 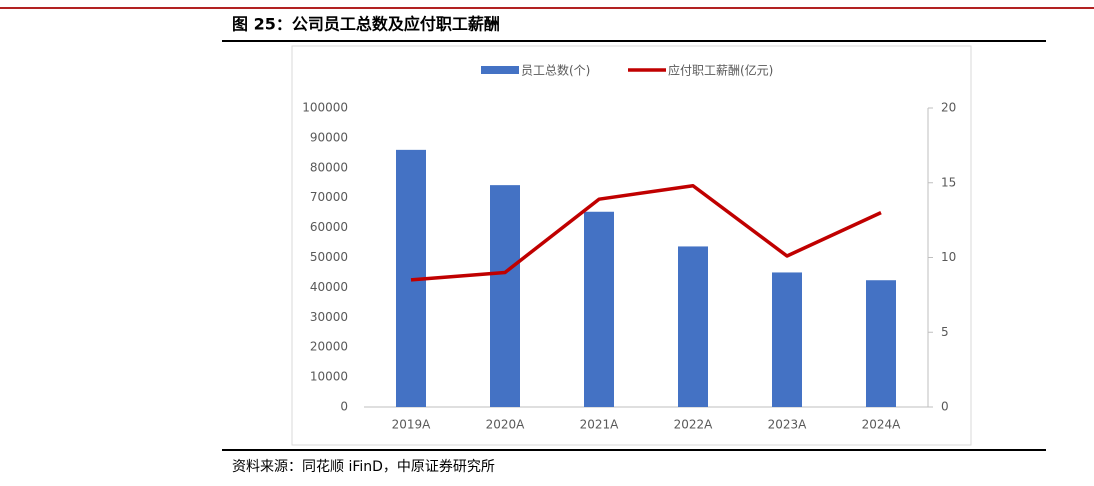 What do you see at coordinates (329, 317) in the screenshot?
I see `y-tick-label: 30000` at bounding box center [329, 317].